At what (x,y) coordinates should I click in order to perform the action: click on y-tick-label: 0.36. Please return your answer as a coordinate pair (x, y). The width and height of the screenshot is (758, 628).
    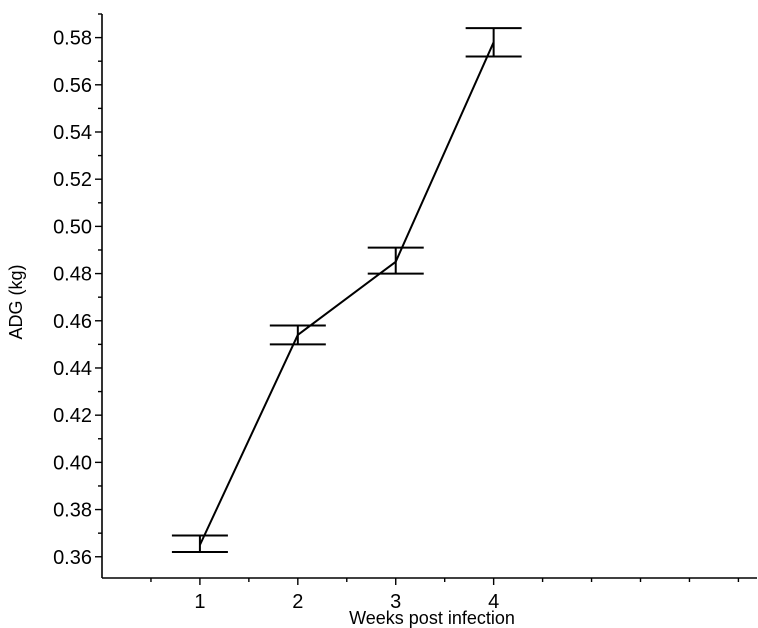
    Looking at the image, I should click on (72, 558).